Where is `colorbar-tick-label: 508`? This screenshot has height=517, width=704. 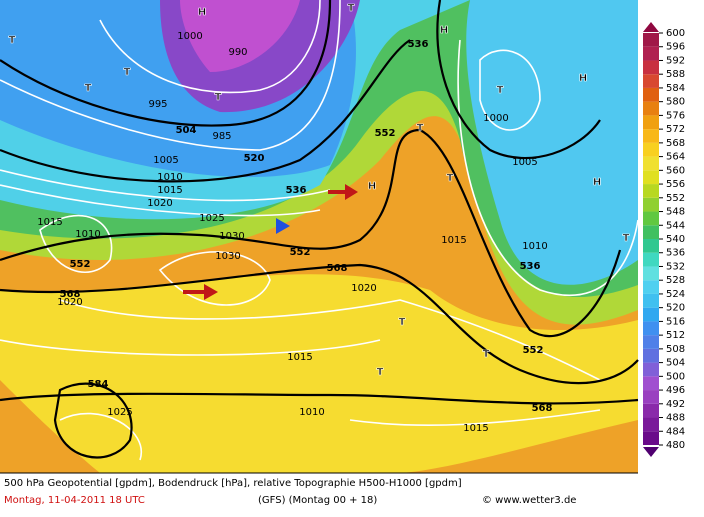 colorbar-tick-label: 508 is located at coordinates (675, 349).